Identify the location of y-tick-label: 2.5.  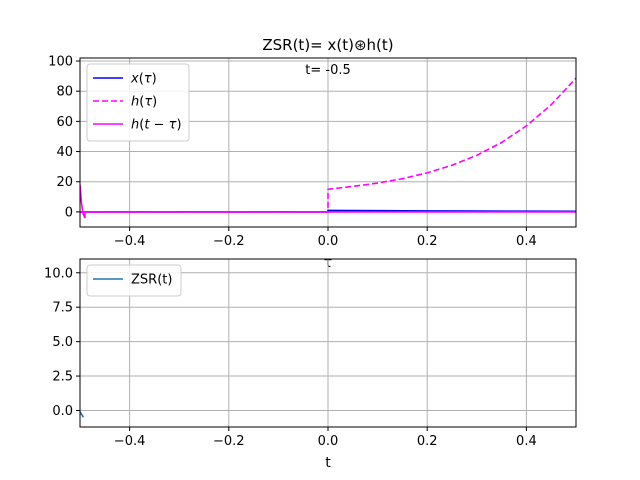
(62, 377).